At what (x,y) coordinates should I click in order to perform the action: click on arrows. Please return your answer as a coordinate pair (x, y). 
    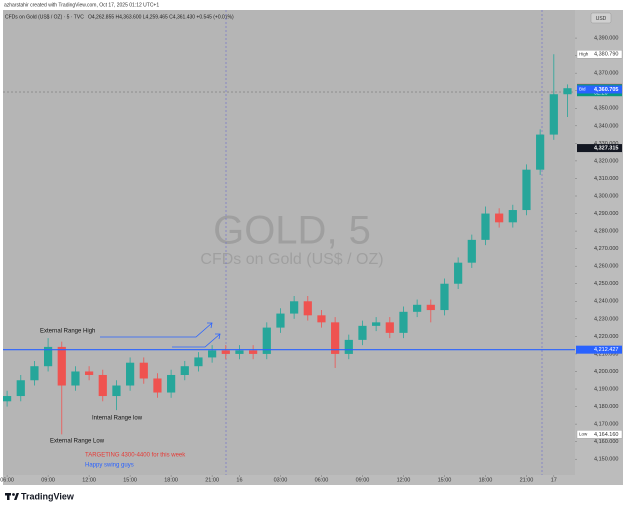
    Looking at the image, I should click on (160, 335).